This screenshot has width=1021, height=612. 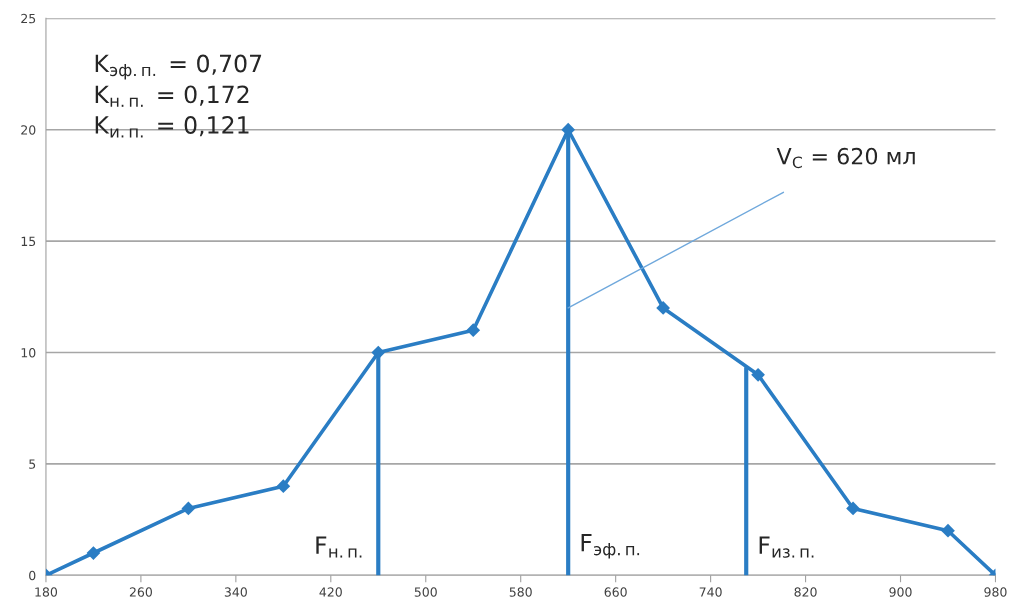 What do you see at coordinates (235, 592) in the screenshot?
I see `x-tick-label: 340` at bounding box center [235, 592].